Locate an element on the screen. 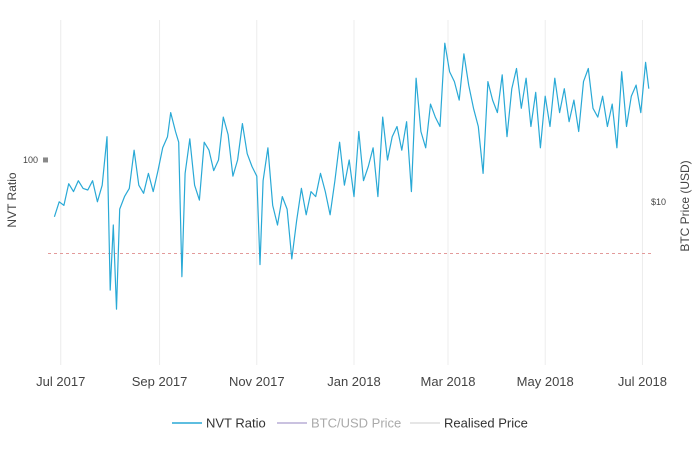  x-tick-label: Jul 2017 is located at coordinates (60, 381).